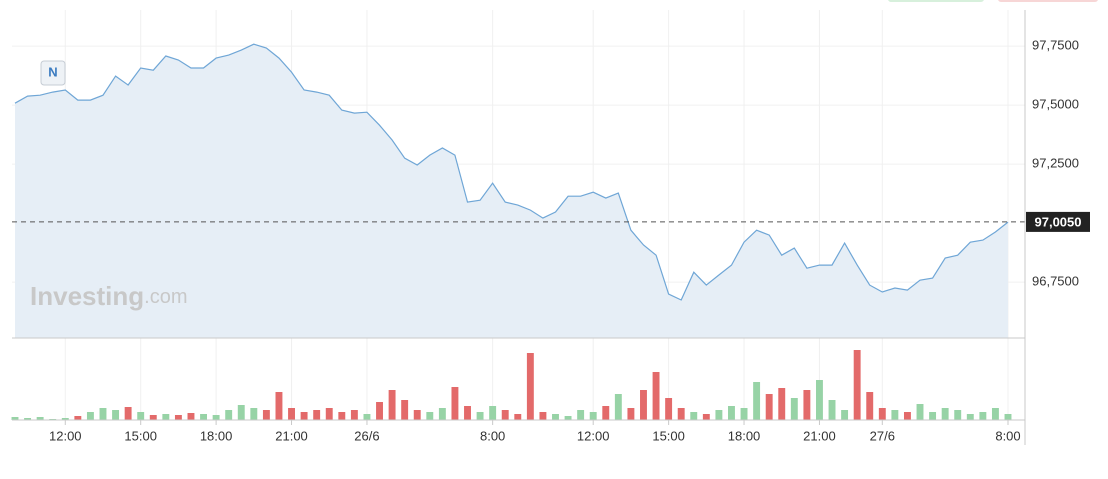 The image size is (1108, 479). What do you see at coordinates (1058, 221) in the screenshot?
I see `last-price-box` at bounding box center [1058, 221].